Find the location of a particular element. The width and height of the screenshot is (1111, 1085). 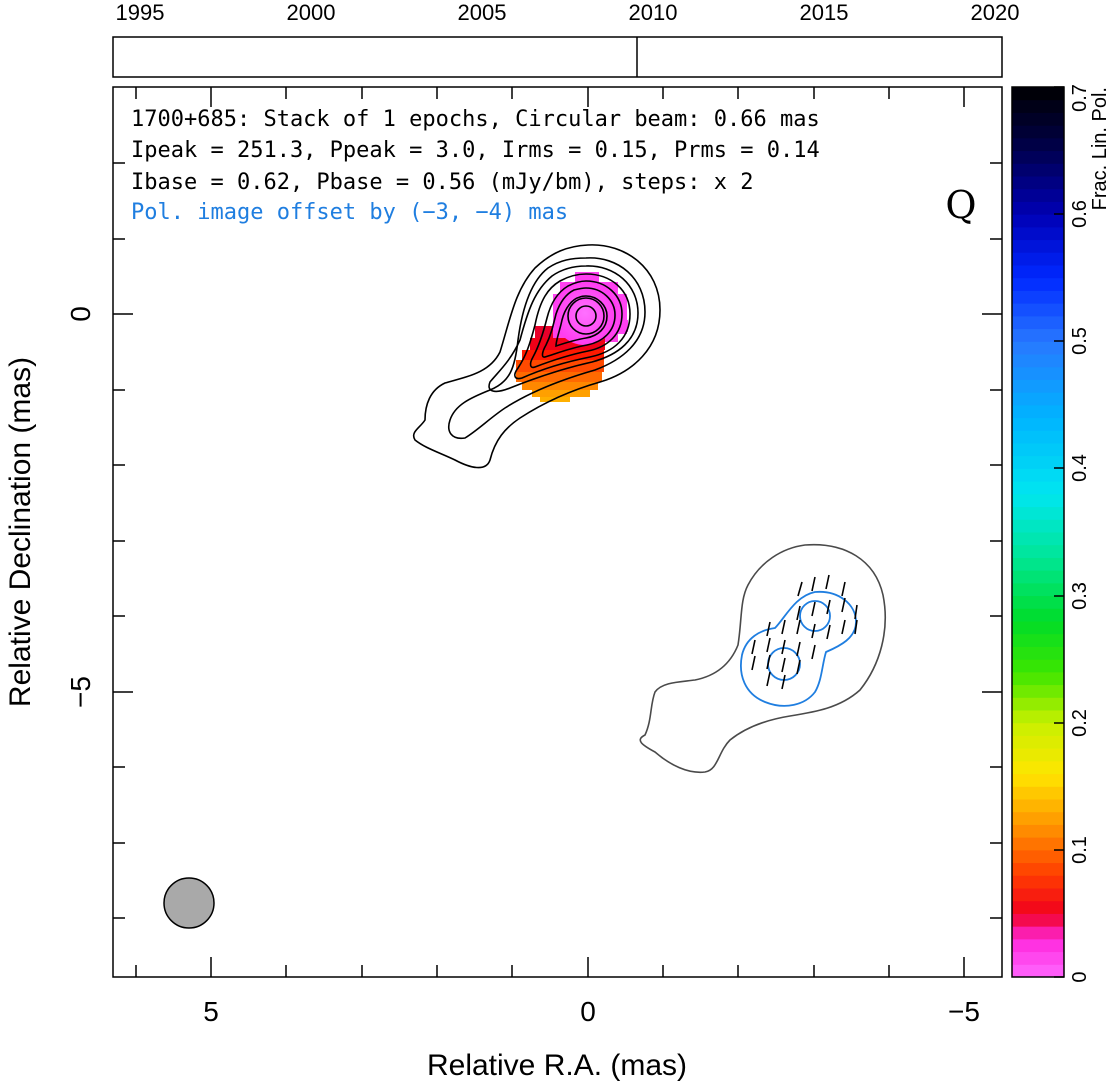

header-line-4: Pol. image offset by (−3, −4) mas is located at coordinates (349, 212).